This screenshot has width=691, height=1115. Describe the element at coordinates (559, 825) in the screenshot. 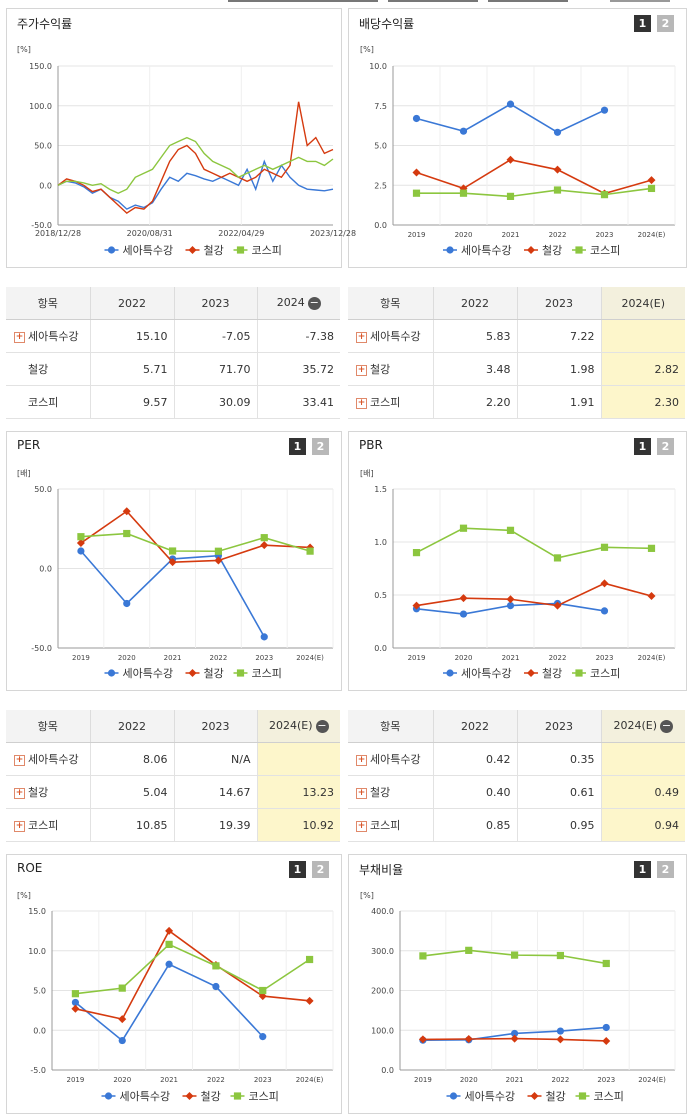

I see `cell: 0.95` at that location.